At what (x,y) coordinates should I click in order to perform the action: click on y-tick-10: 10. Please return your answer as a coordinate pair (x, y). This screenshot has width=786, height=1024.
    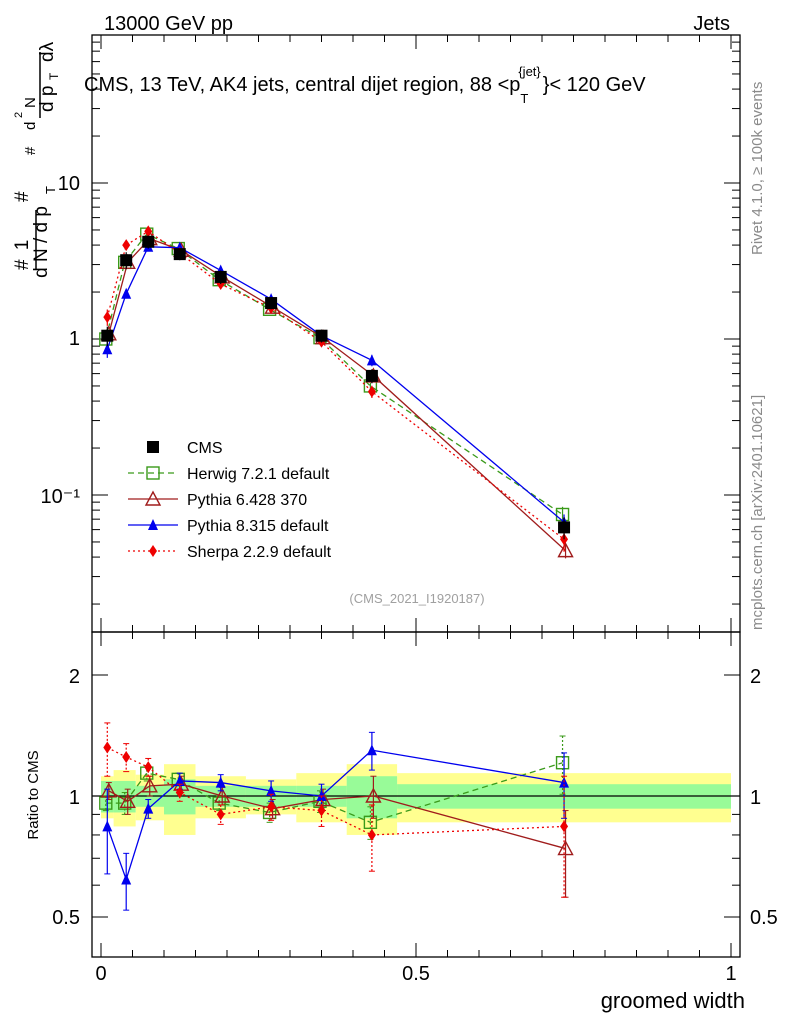
    Looking at the image, I should click on (69, 184).